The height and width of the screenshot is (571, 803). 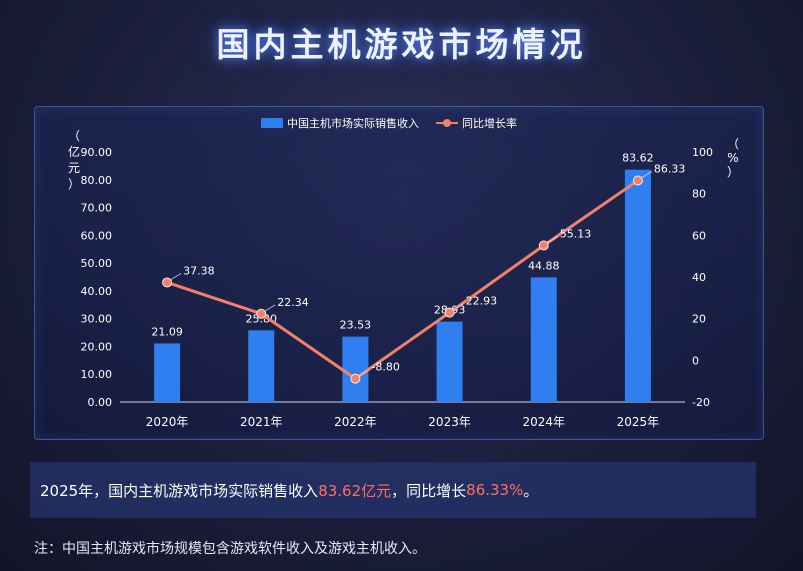 I want to click on legend-line-marker, so click(x=447, y=123).